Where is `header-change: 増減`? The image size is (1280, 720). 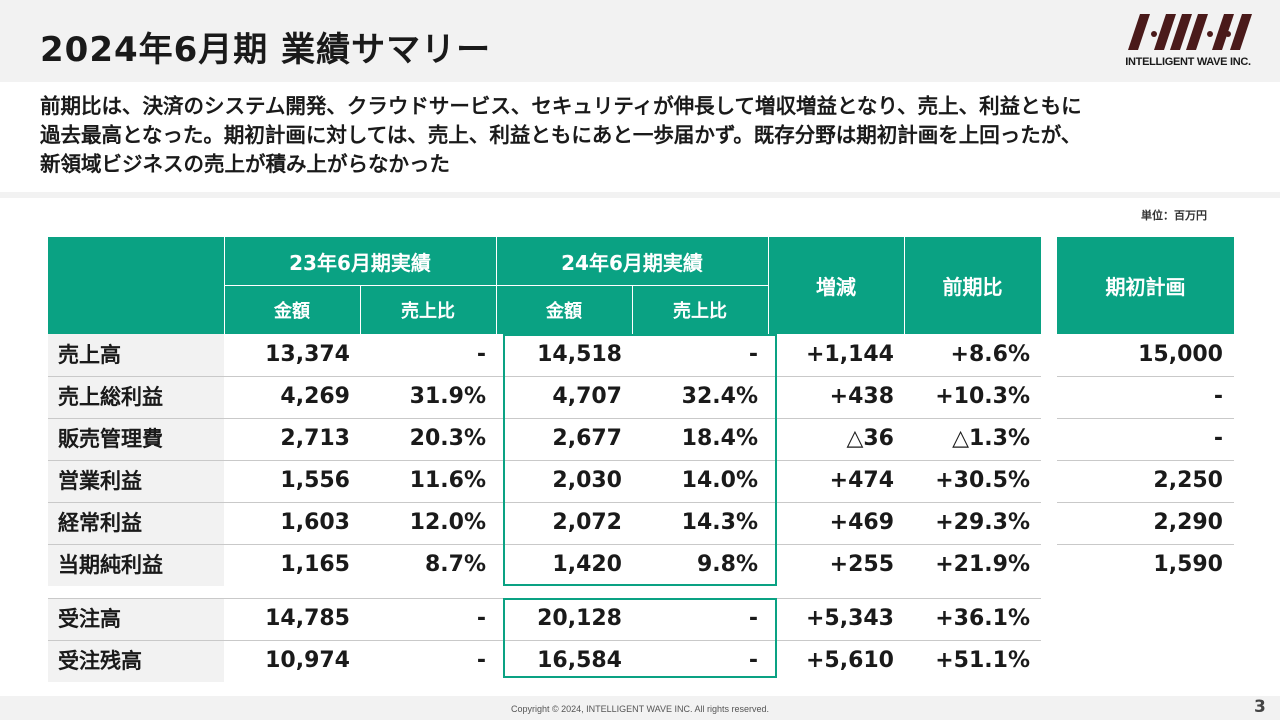
header-change: 増減 is located at coordinates (836, 285).